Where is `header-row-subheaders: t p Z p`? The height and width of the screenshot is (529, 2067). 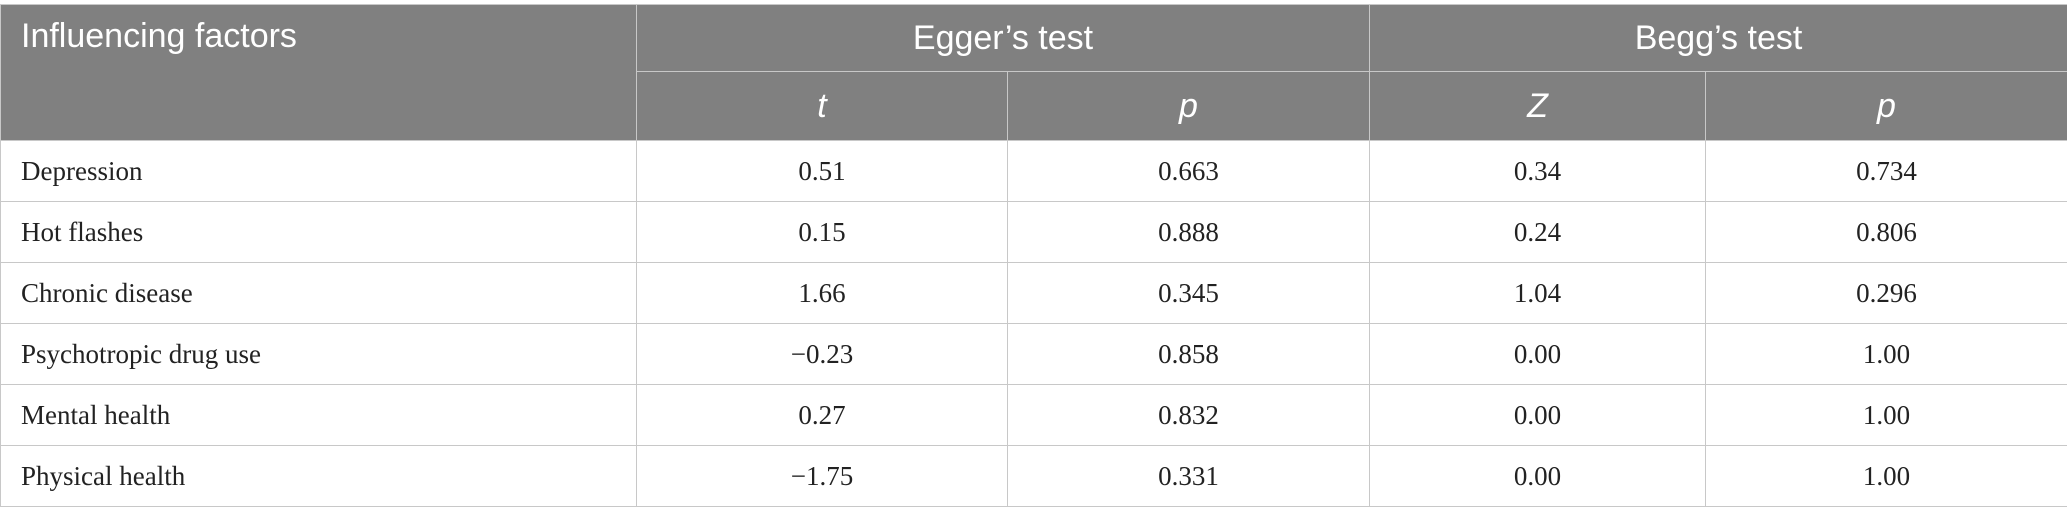
header-row-subheaders: t p Z p is located at coordinates (1034, 106).